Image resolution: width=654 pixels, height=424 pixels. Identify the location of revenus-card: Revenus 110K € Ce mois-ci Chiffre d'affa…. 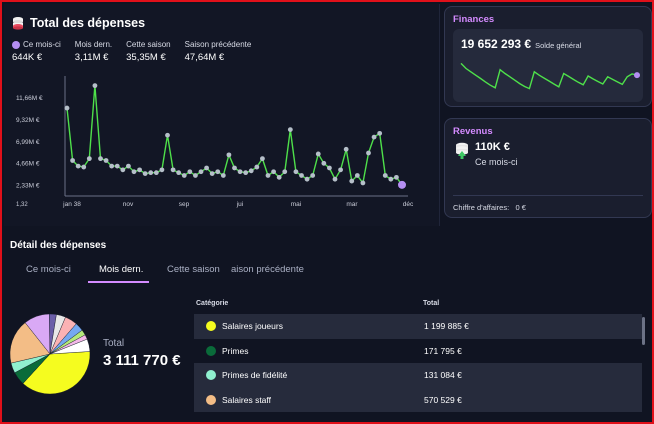
(548, 168).